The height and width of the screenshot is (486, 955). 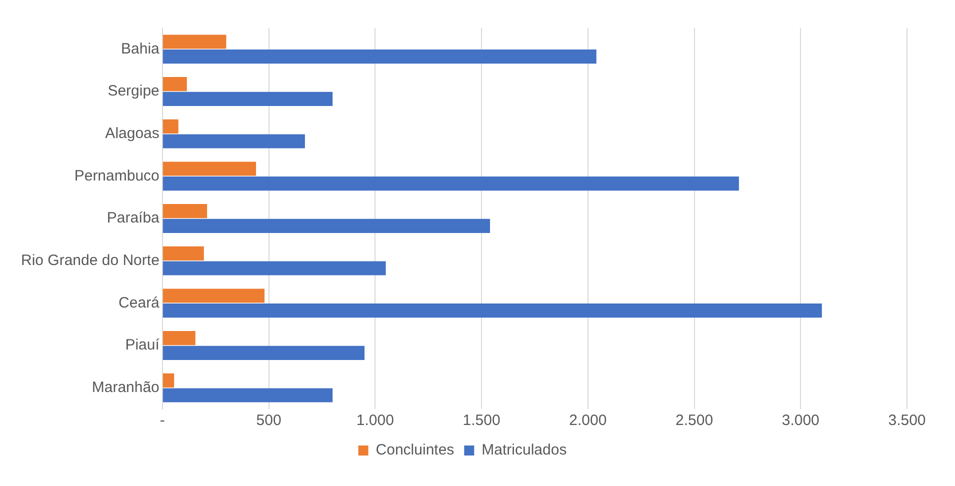 What do you see at coordinates (415, 450) in the screenshot?
I see `legend-label: Concluintes` at bounding box center [415, 450].